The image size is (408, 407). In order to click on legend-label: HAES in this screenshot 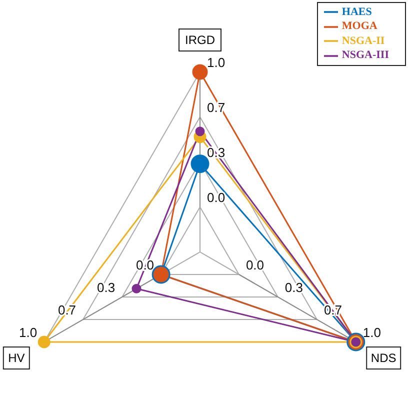, I will do `click(357, 12)`.